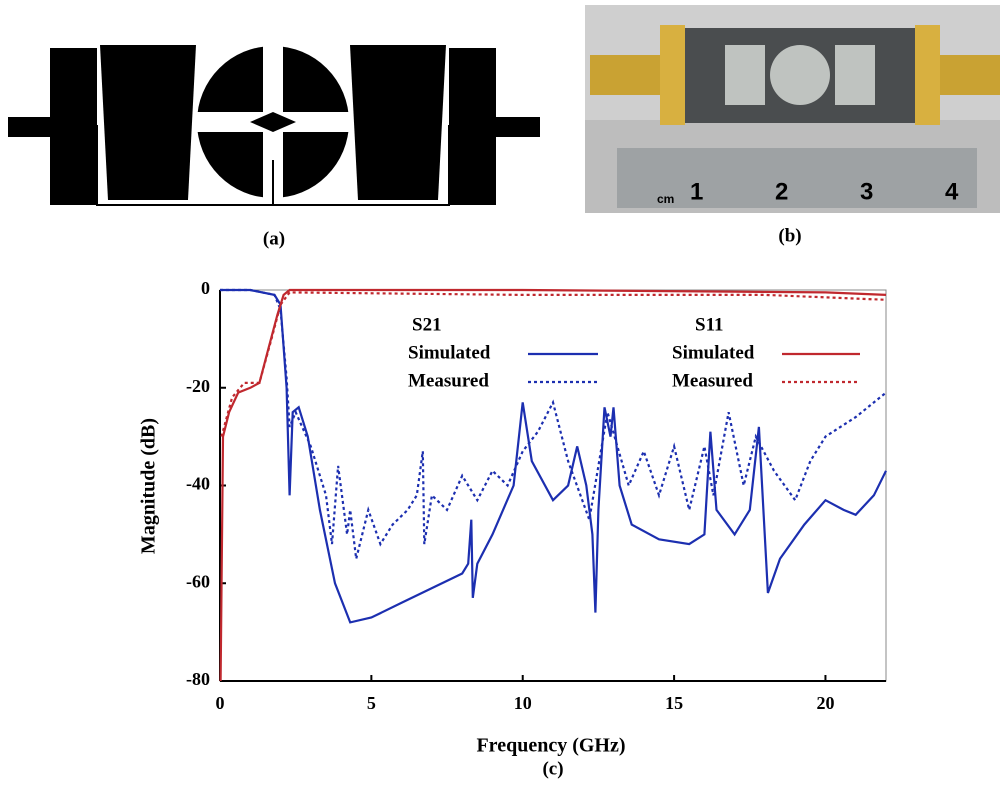 This screenshot has height=785, width=1005. What do you see at coordinates (550, 746) in the screenshot?
I see `x-axis-label: Frequency (GHz)` at bounding box center [550, 746].